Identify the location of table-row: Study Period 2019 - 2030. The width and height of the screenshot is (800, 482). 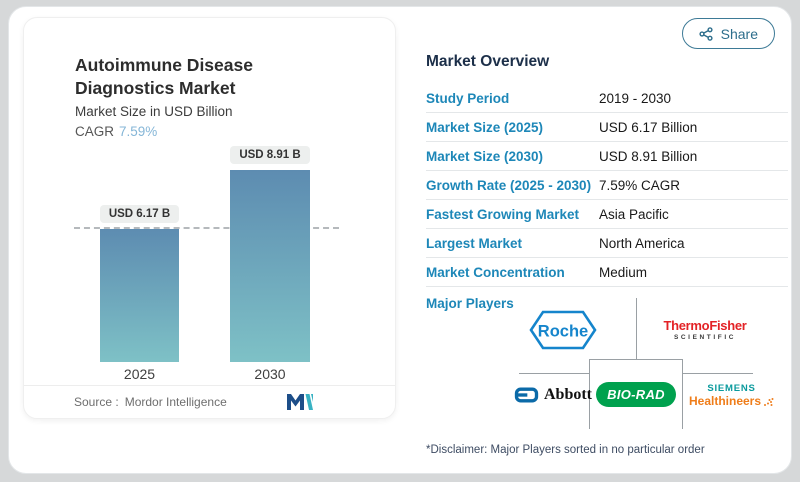
(607, 98).